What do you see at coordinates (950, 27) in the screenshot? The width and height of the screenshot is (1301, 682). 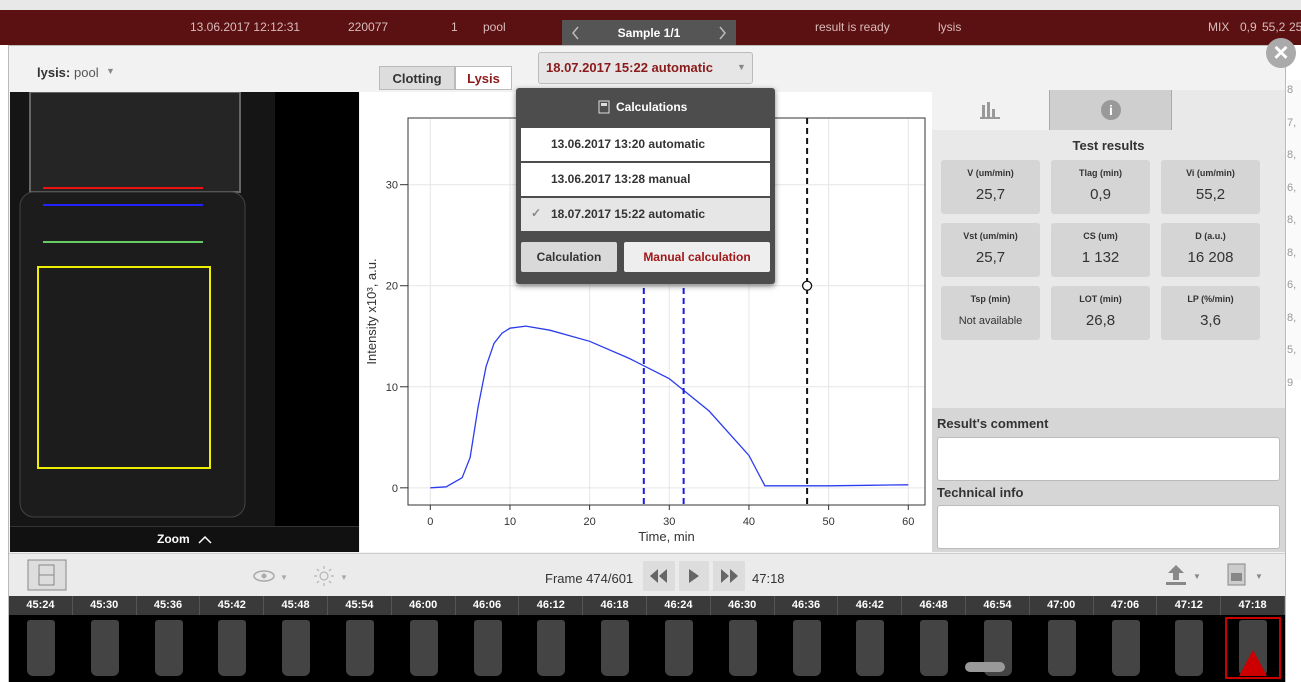 I see `mode: lysis` at bounding box center [950, 27].